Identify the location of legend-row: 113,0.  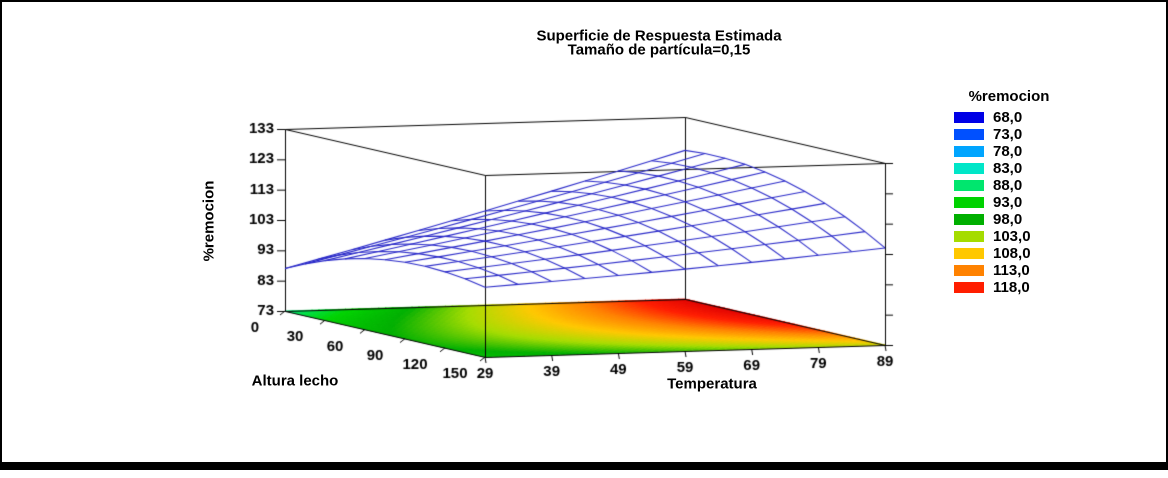
(1009, 270).